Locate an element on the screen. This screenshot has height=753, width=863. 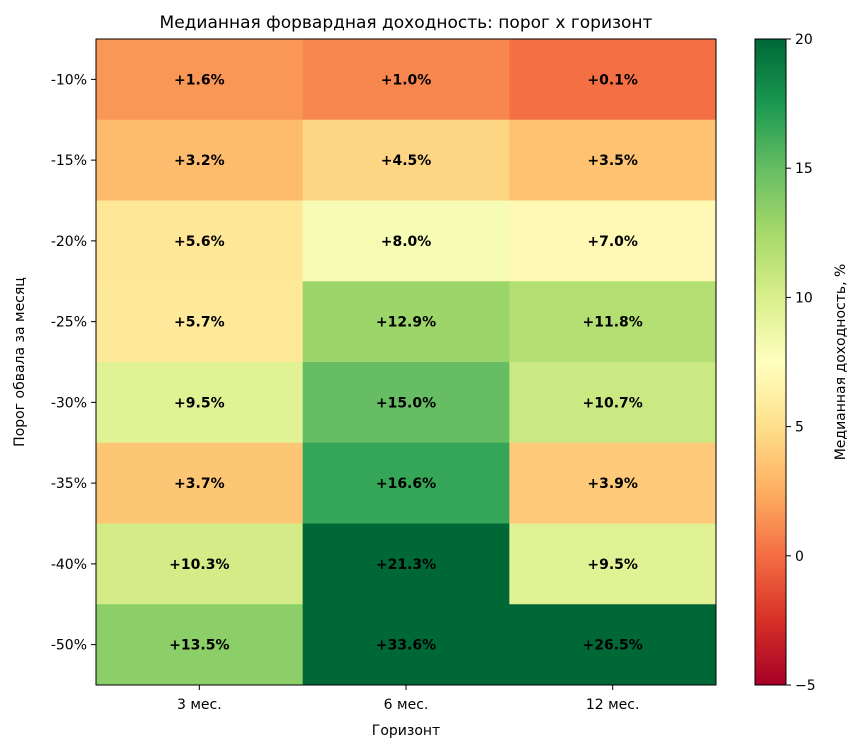
cell-value-label: +8.0% is located at coordinates (406, 242).